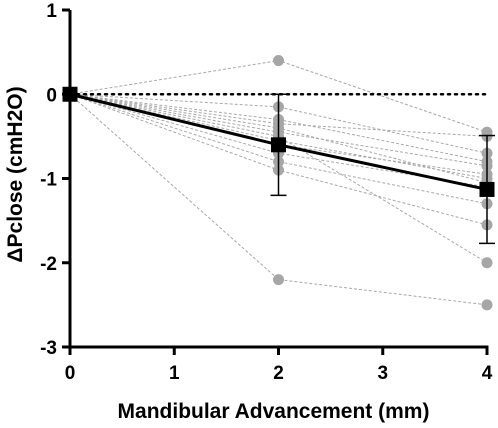 The image size is (498, 428). What do you see at coordinates (48, 348) in the screenshot?
I see `y-tick-label: -3` at bounding box center [48, 348].